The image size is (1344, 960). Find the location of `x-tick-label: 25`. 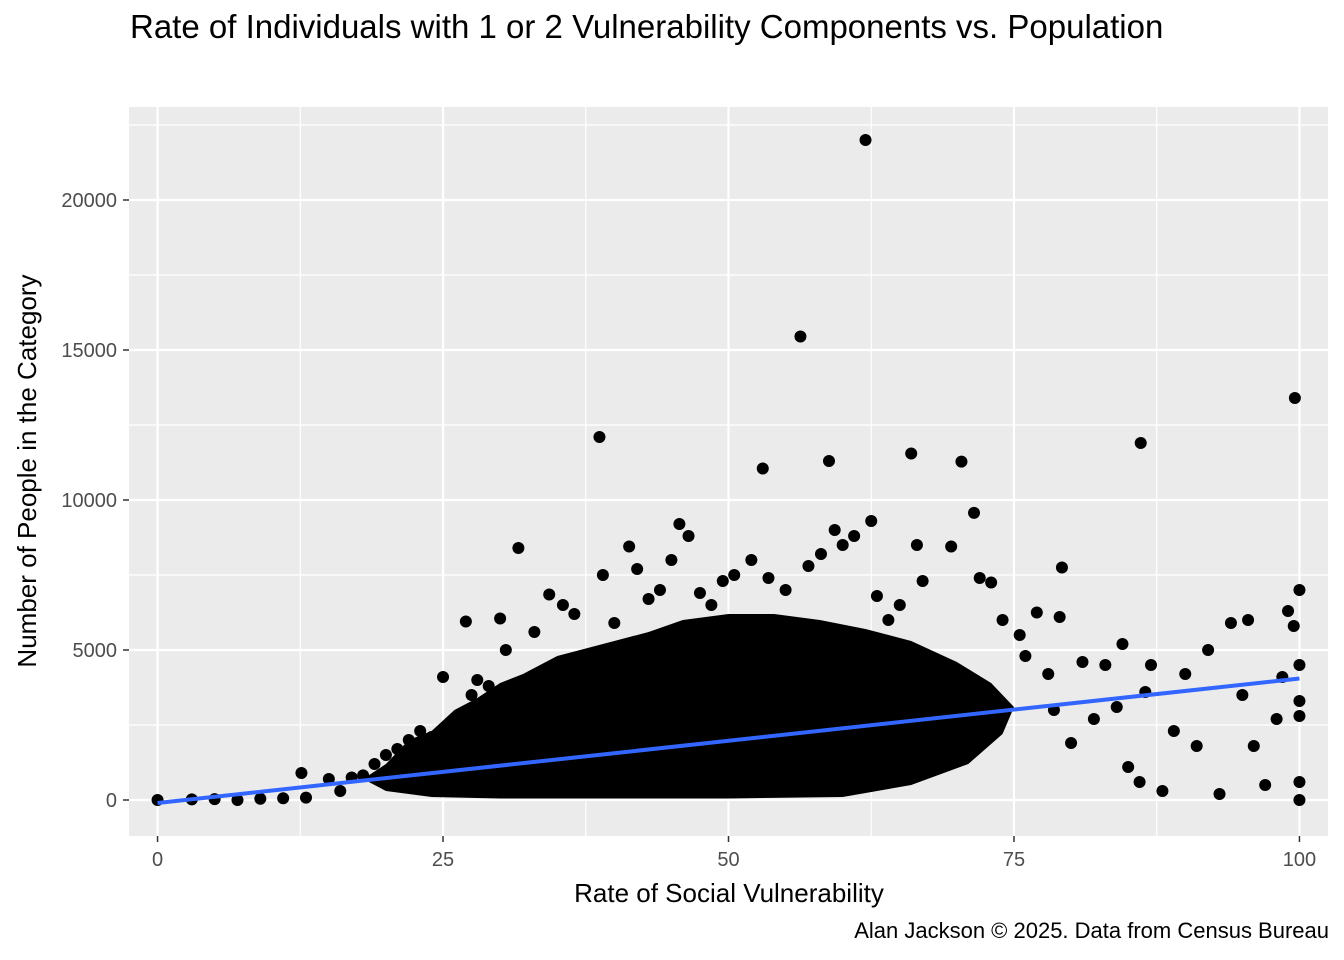

x-tick-label: 25 is located at coordinates (443, 860).